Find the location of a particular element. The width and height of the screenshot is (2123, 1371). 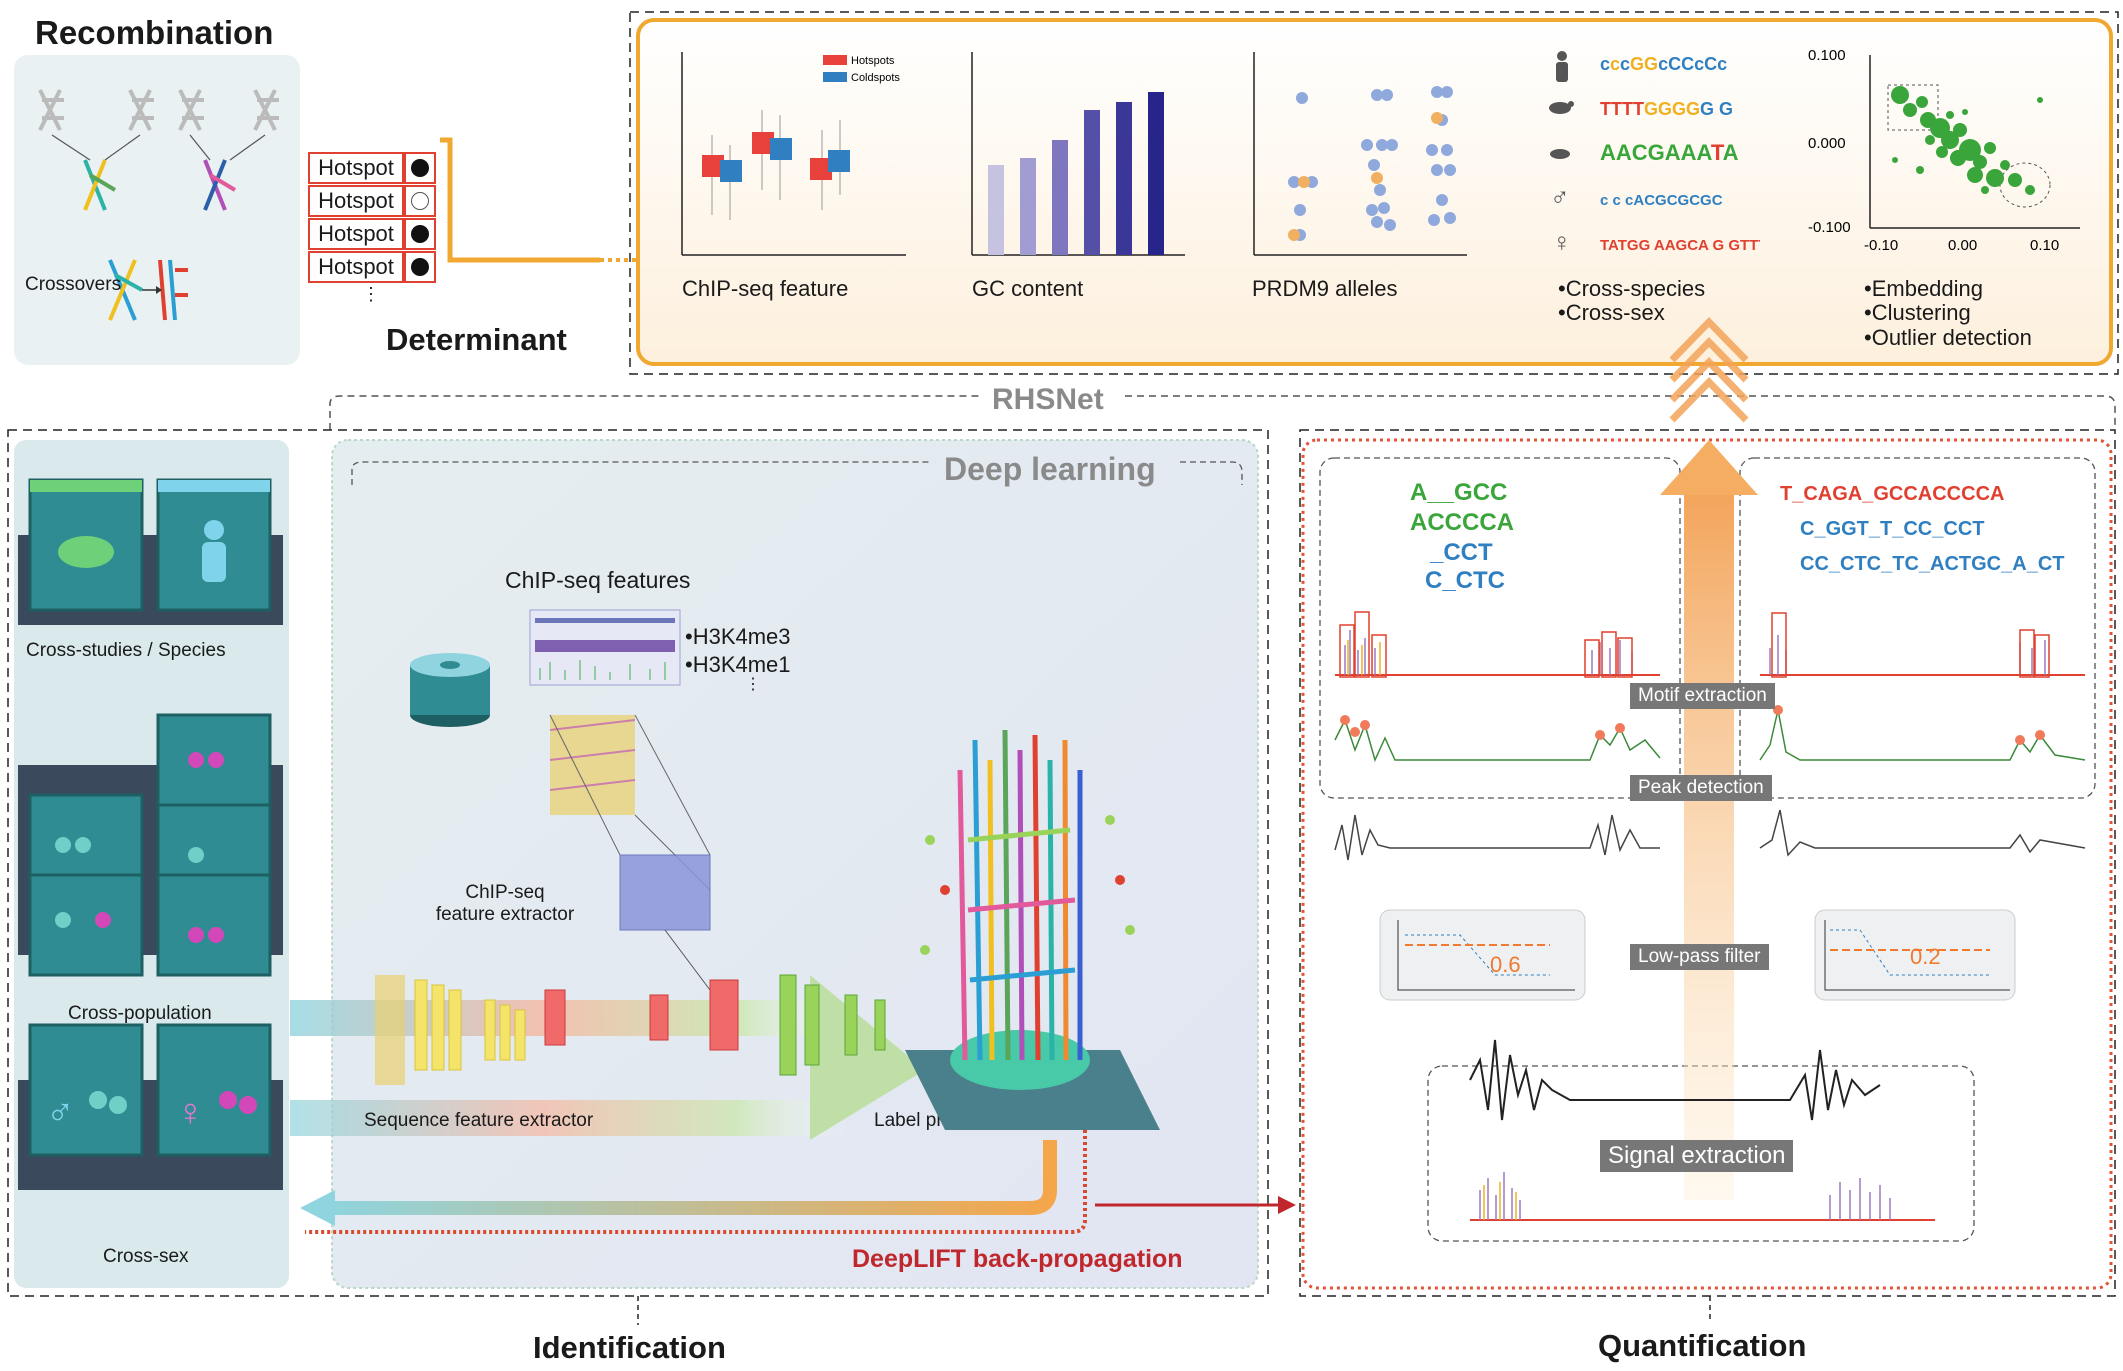

dog-icon is located at coordinates (1560, 154).